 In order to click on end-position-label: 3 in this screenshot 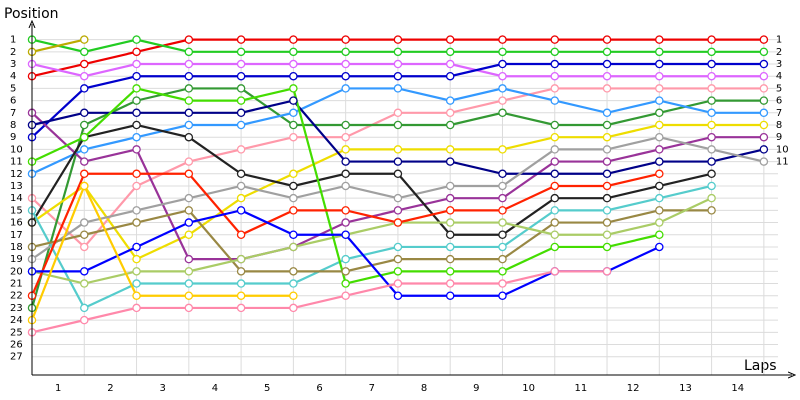, I will do `click(779, 64)`.